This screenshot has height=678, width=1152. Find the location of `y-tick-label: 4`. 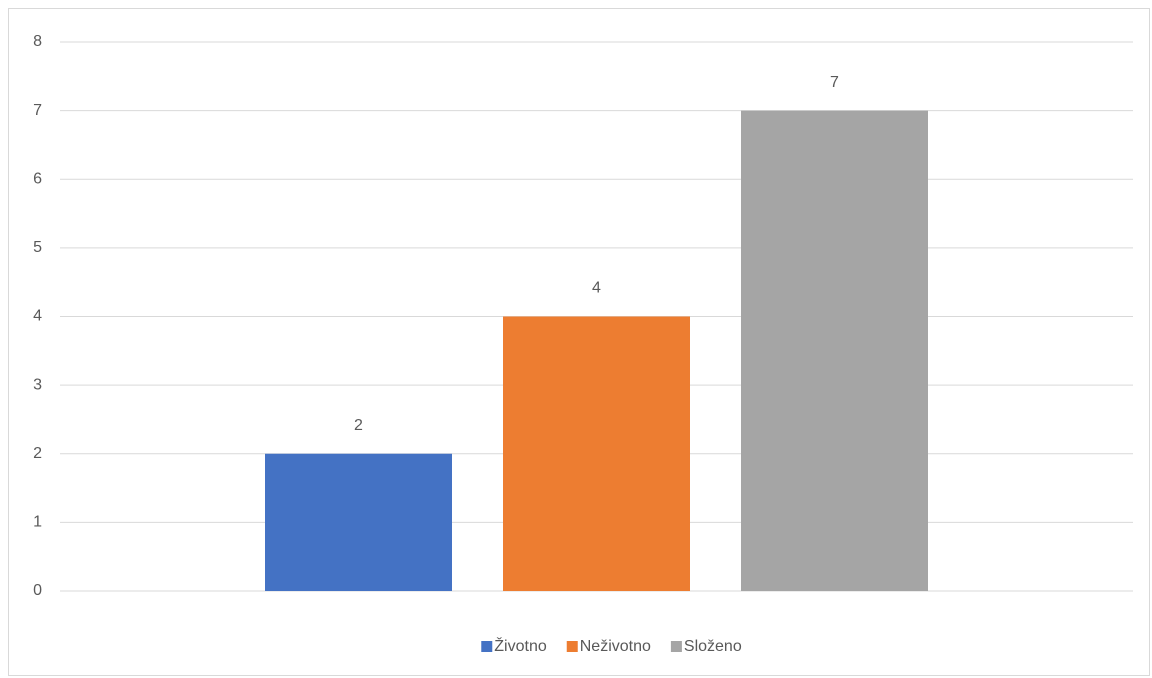

y-tick-label: 4 is located at coordinates (37, 316).